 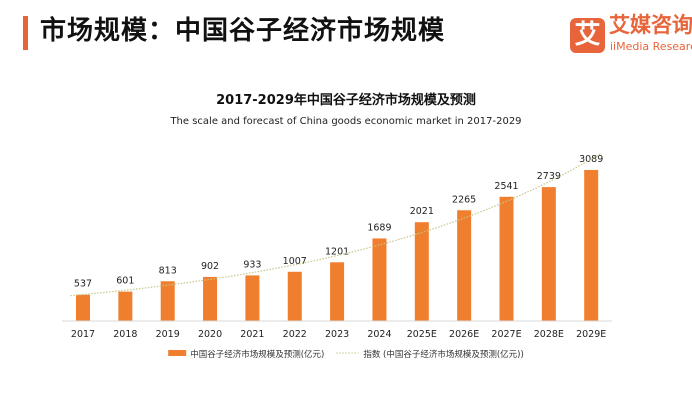 I want to click on title-accent-bar, so click(x=25, y=33).